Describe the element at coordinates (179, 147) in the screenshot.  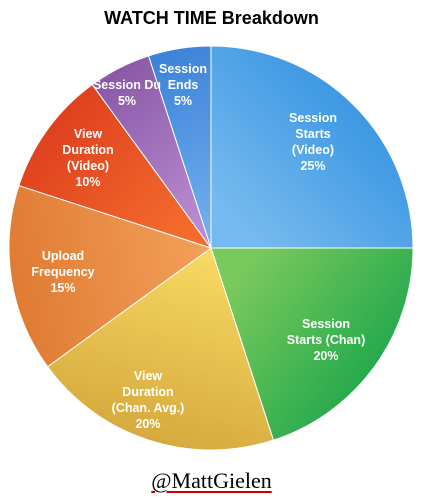
I see `pie-slice` at that location.